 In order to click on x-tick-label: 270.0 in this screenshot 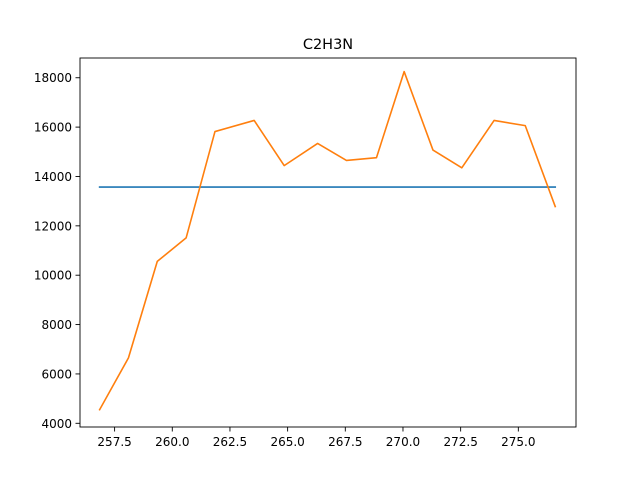, I will do `click(403, 442)`.